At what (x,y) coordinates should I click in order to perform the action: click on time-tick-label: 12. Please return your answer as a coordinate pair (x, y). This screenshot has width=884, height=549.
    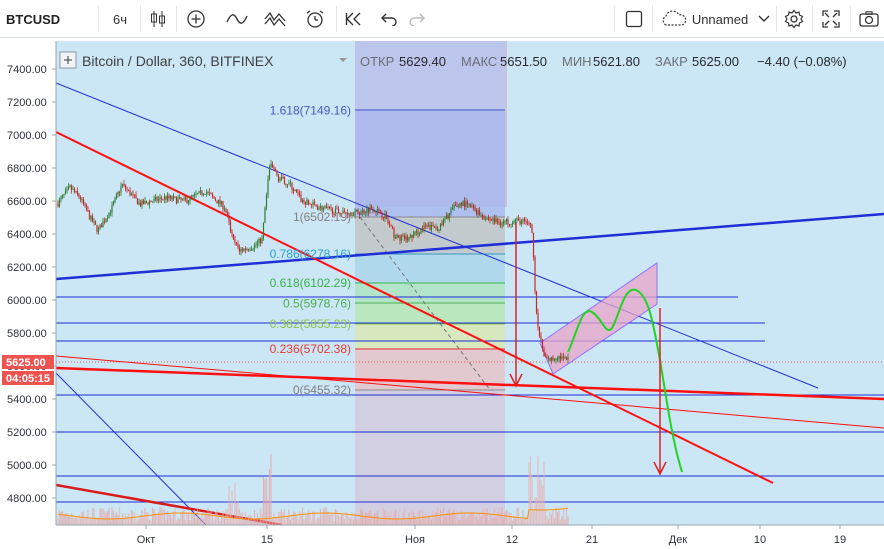
    Looking at the image, I should click on (512, 540).